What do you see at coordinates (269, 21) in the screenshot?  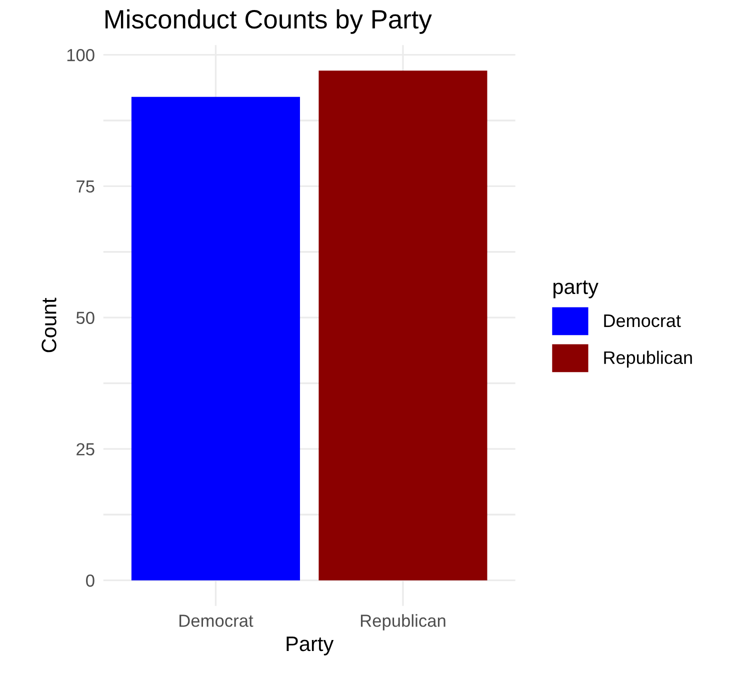 I see `chart-title: Misconduct Counts by Party` at bounding box center [269, 21].